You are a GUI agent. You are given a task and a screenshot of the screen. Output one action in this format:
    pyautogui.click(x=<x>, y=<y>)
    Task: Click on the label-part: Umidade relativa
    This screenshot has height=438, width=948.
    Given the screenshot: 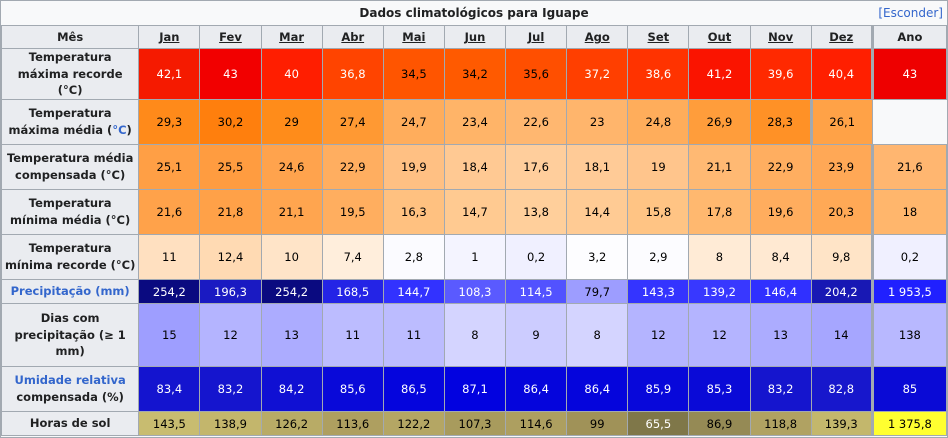 What is the action you would take?
    pyautogui.click(x=70, y=380)
    